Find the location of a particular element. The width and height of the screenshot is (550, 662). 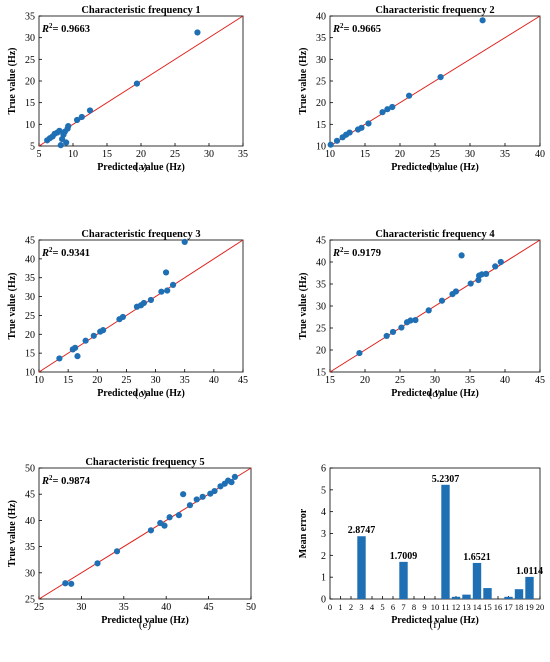

bar-data-label: 1.6521 is located at coordinates (477, 557).